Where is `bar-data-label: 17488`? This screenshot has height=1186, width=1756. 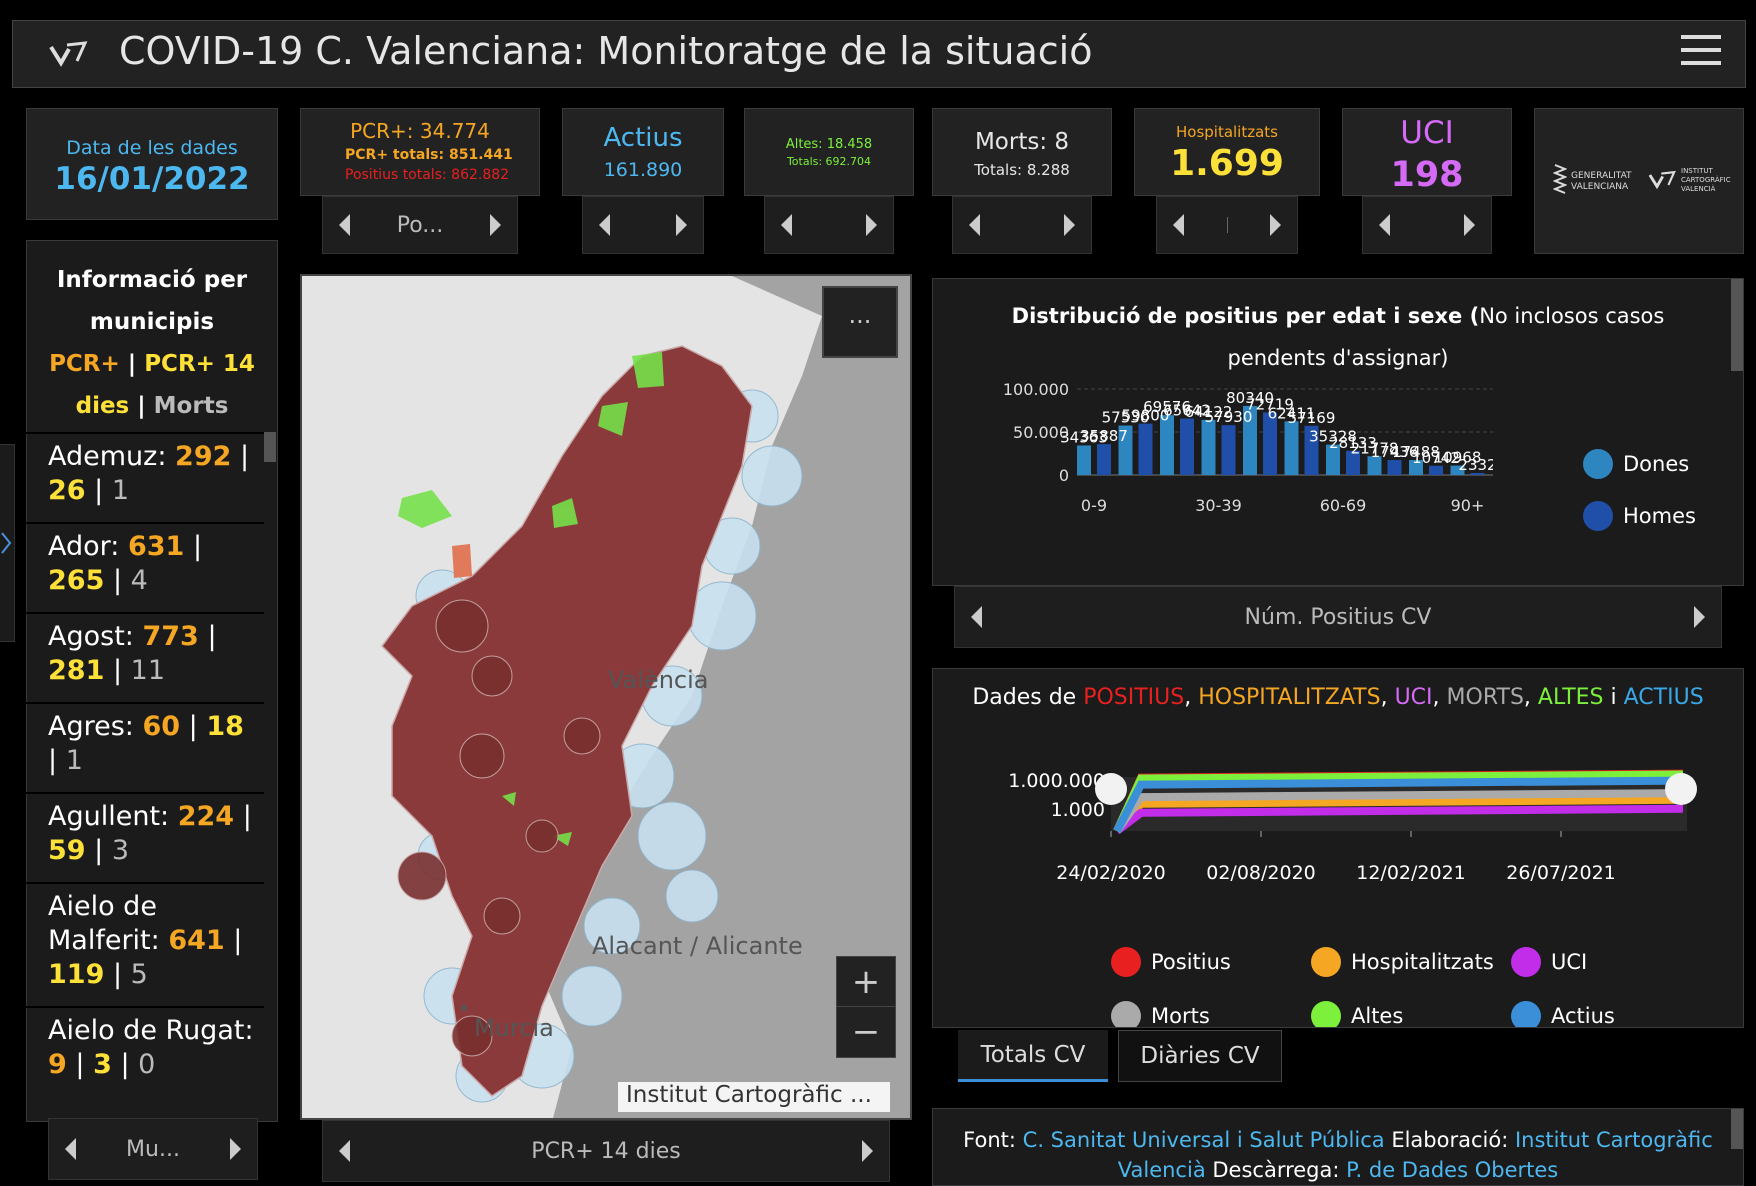
bar-data-label: 17488 is located at coordinates (1416, 452).